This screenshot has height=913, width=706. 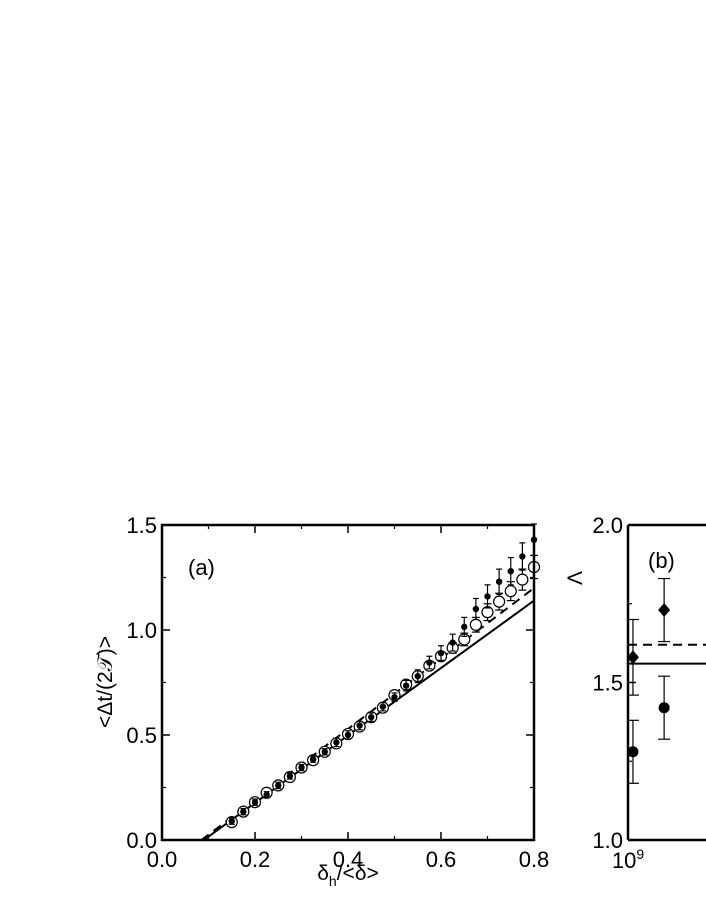 I want to click on panel-b-ticks: 1.0 1.5 2.0, so click(x=614, y=683).